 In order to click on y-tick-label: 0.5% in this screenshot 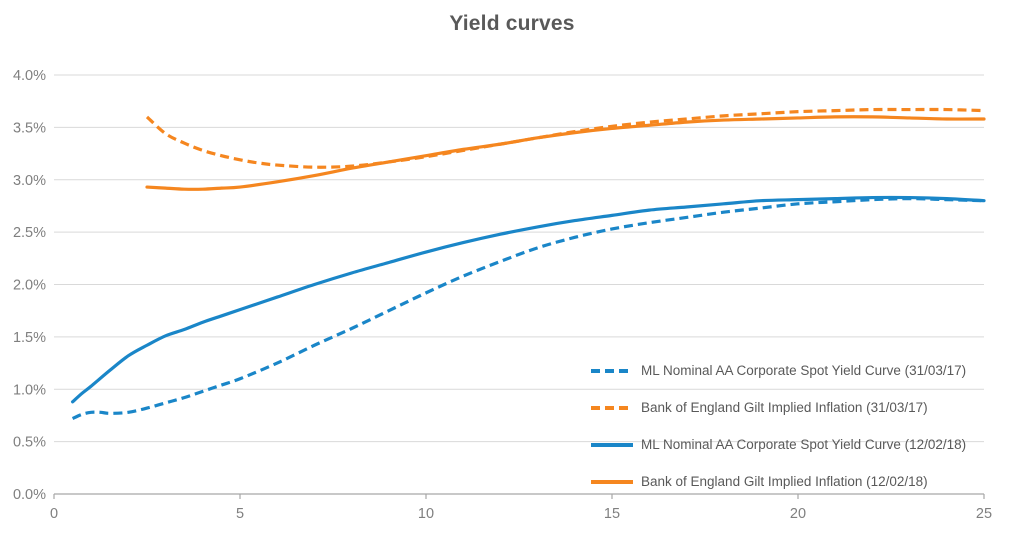, I will do `click(29, 443)`.